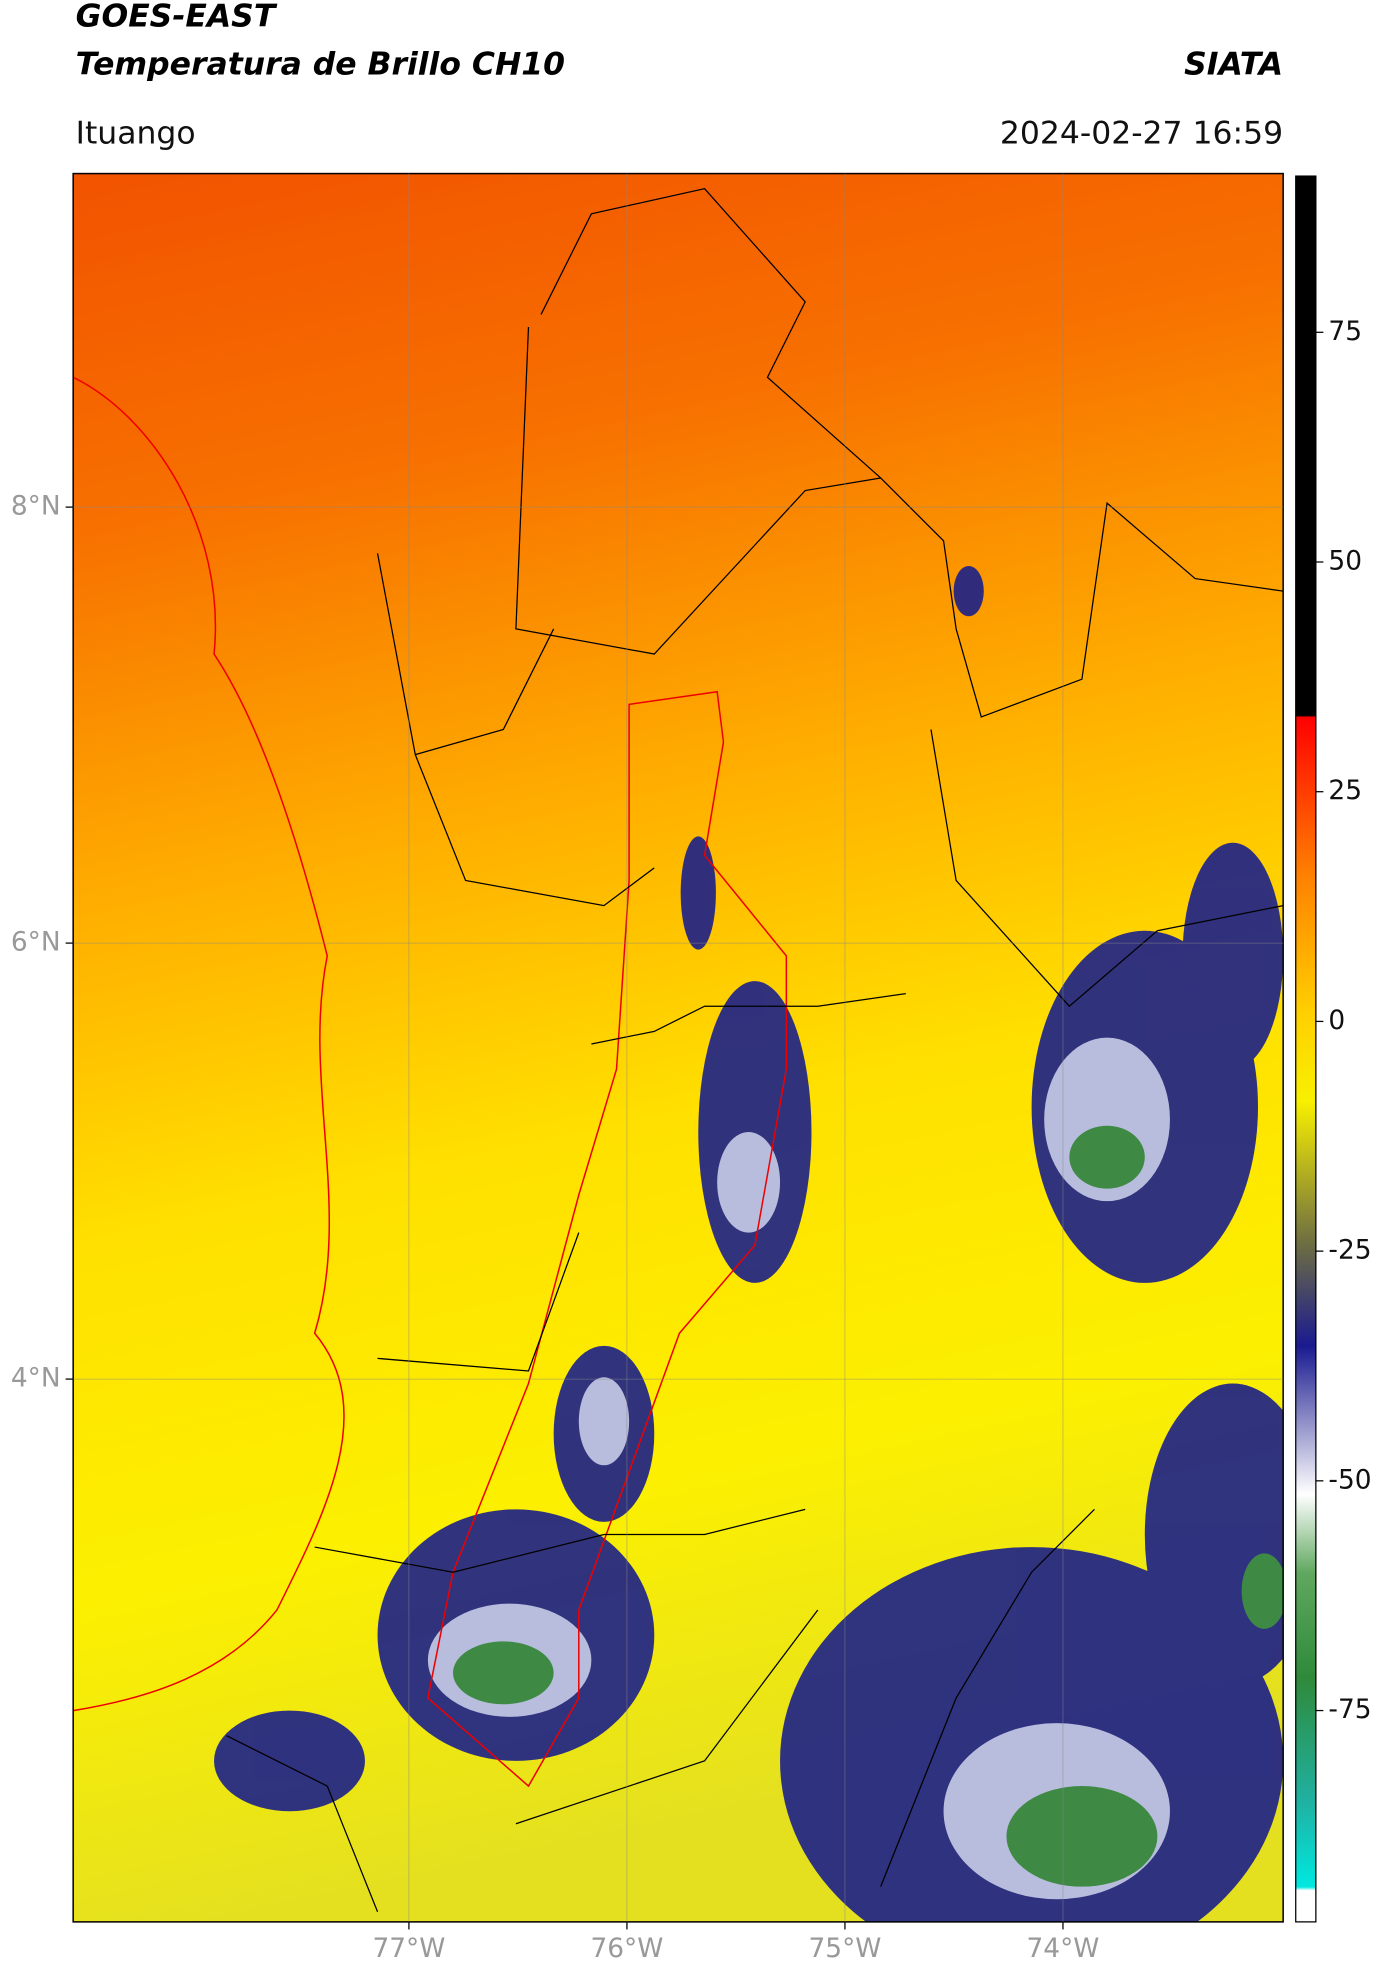 This screenshot has height=1981, width=1384. What do you see at coordinates (626, 1948) in the screenshot?
I see `x-tick-label: 76°W` at bounding box center [626, 1948].